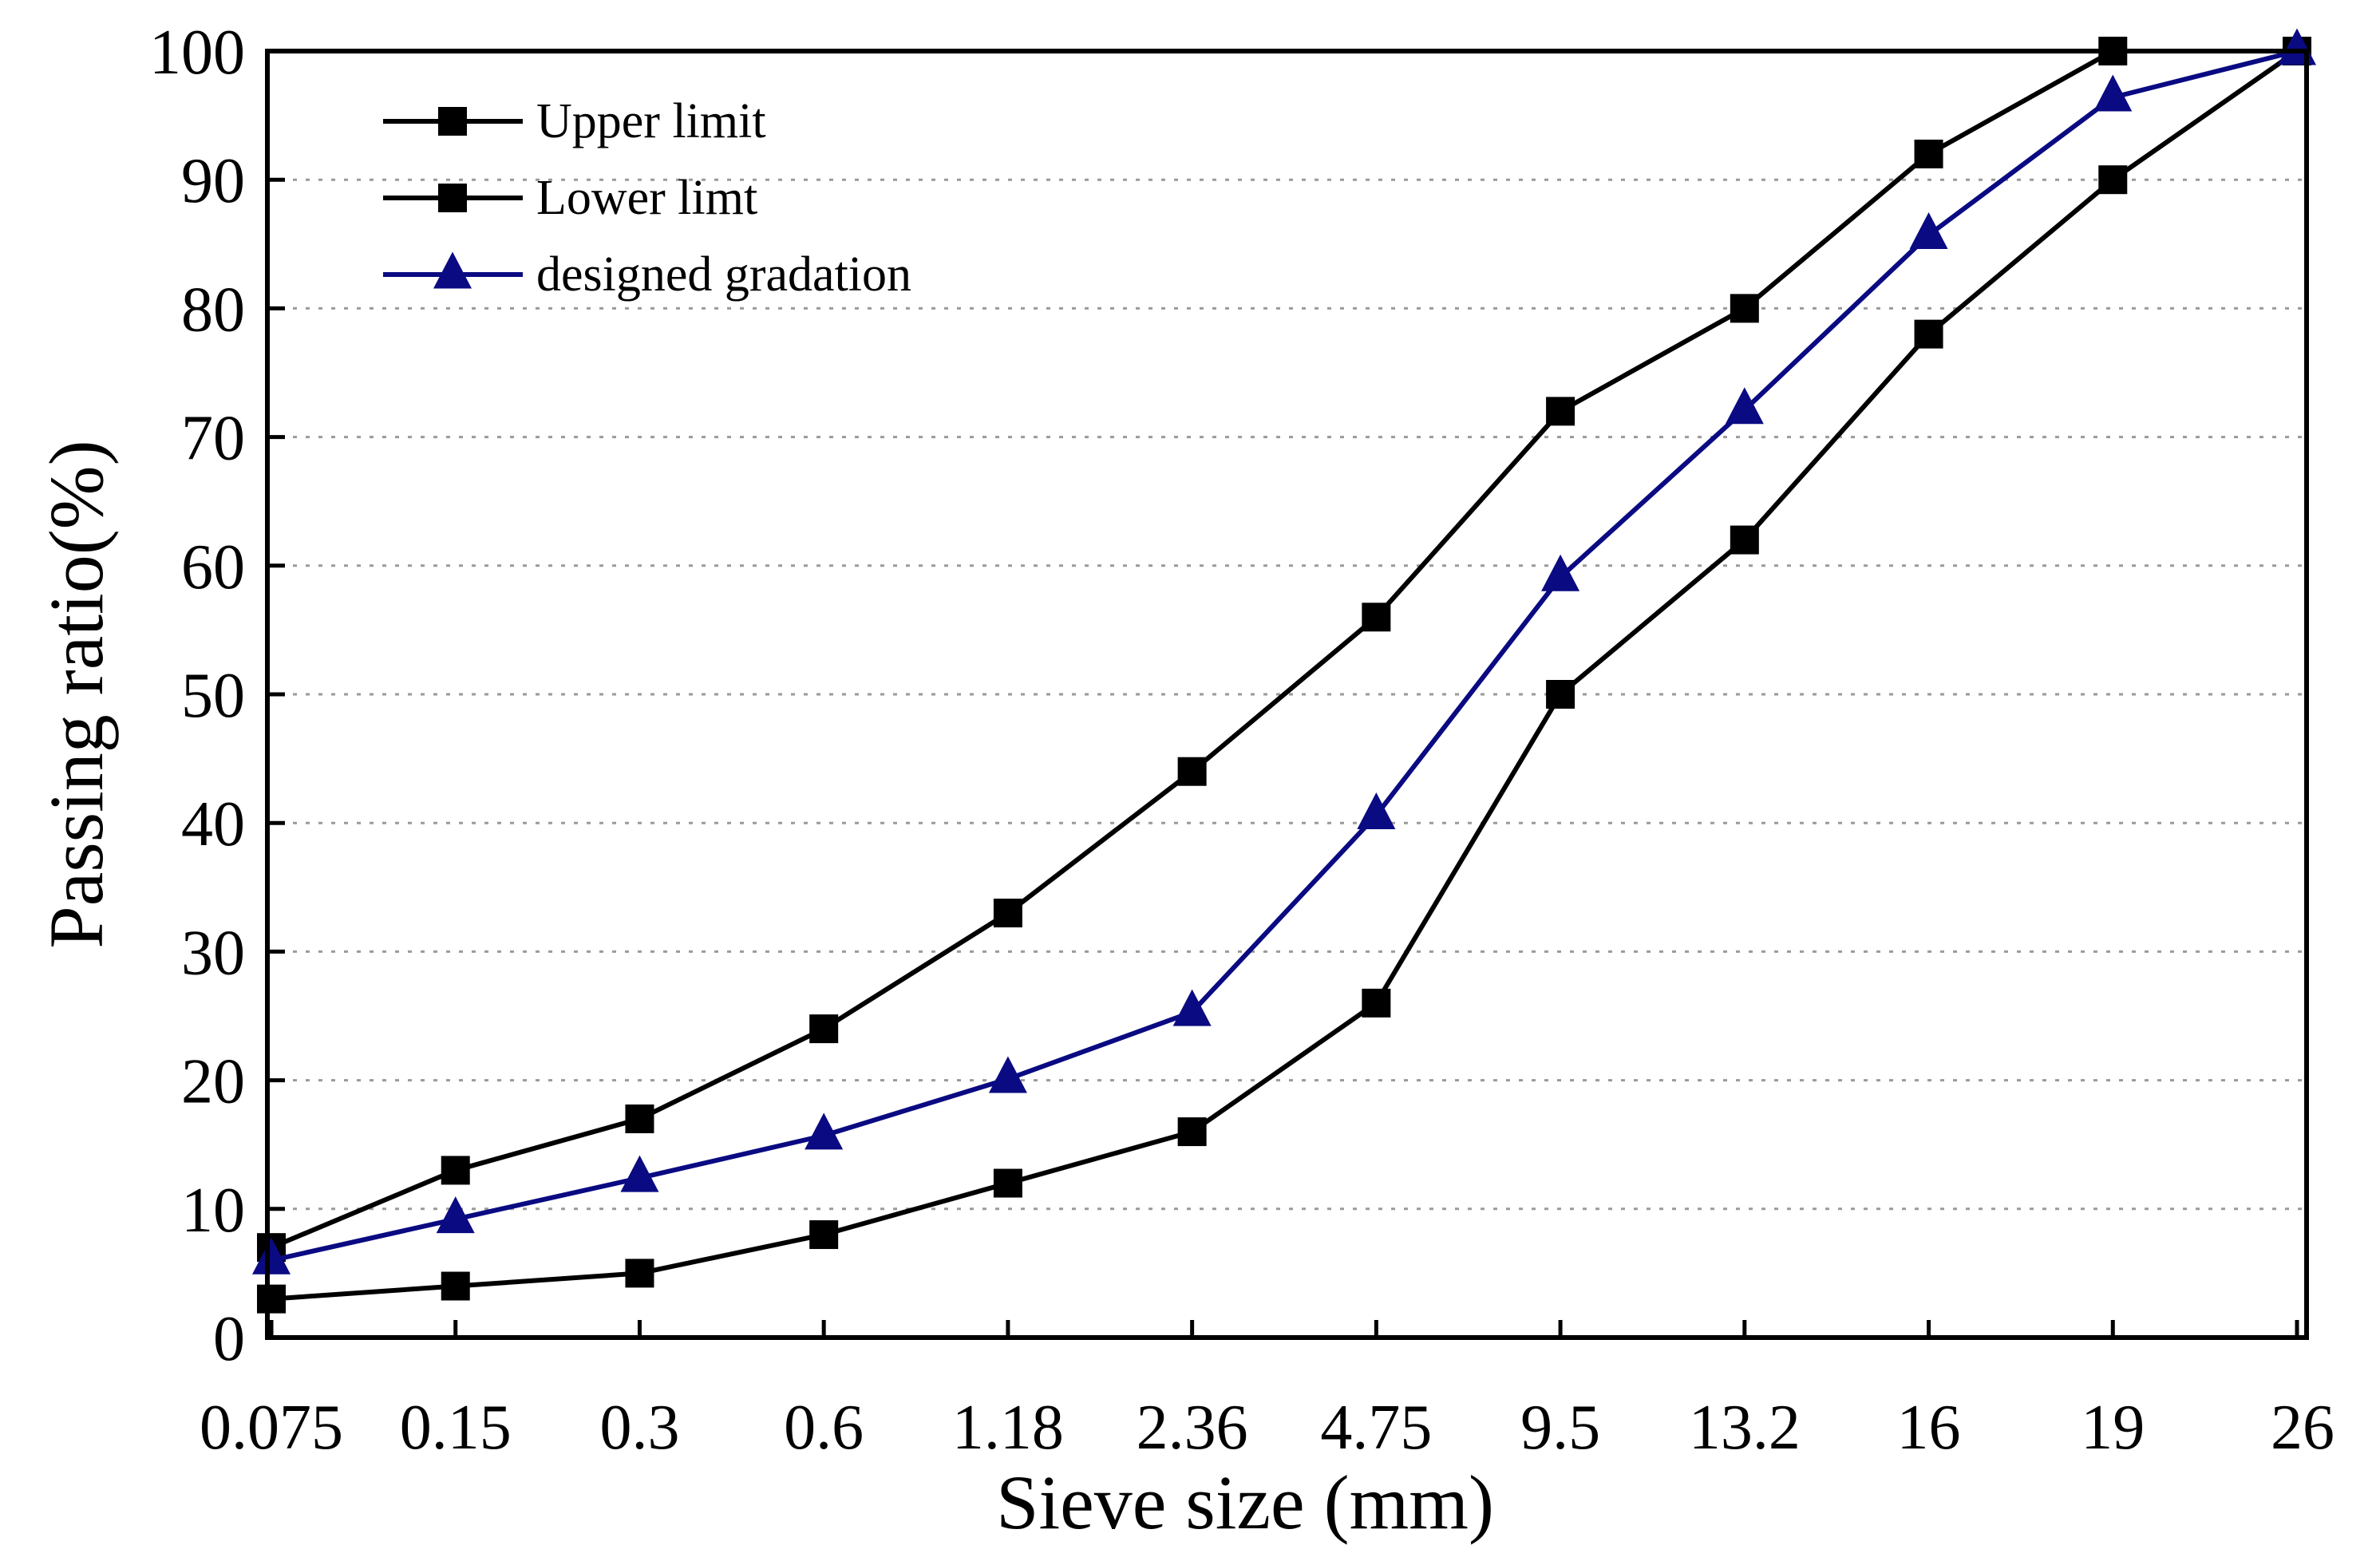 The width and height of the screenshot is (2380, 1565). Describe the element at coordinates (1245, 1502) in the screenshot. I see `x-axis-title: Sieve size (mm)` at that location.